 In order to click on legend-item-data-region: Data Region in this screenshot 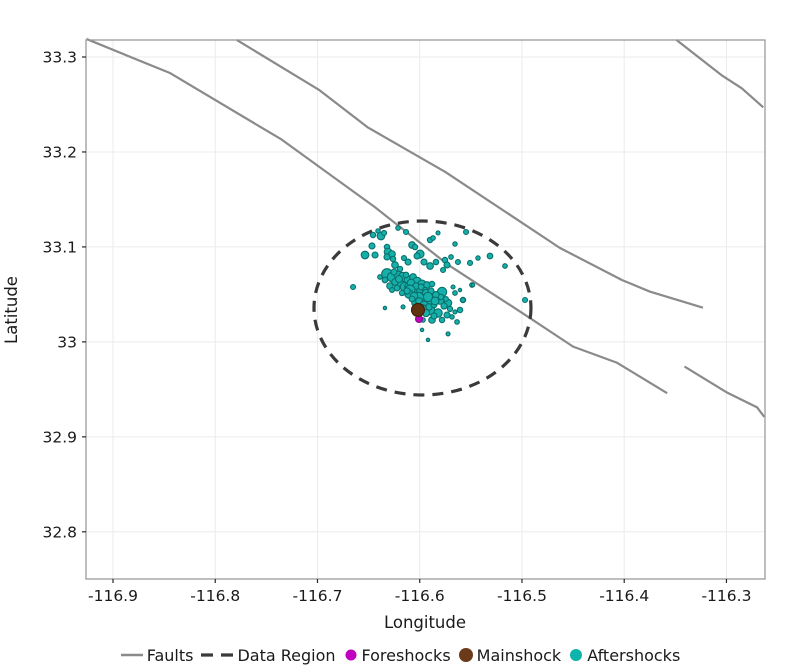, I will do `click(268, 655)`.